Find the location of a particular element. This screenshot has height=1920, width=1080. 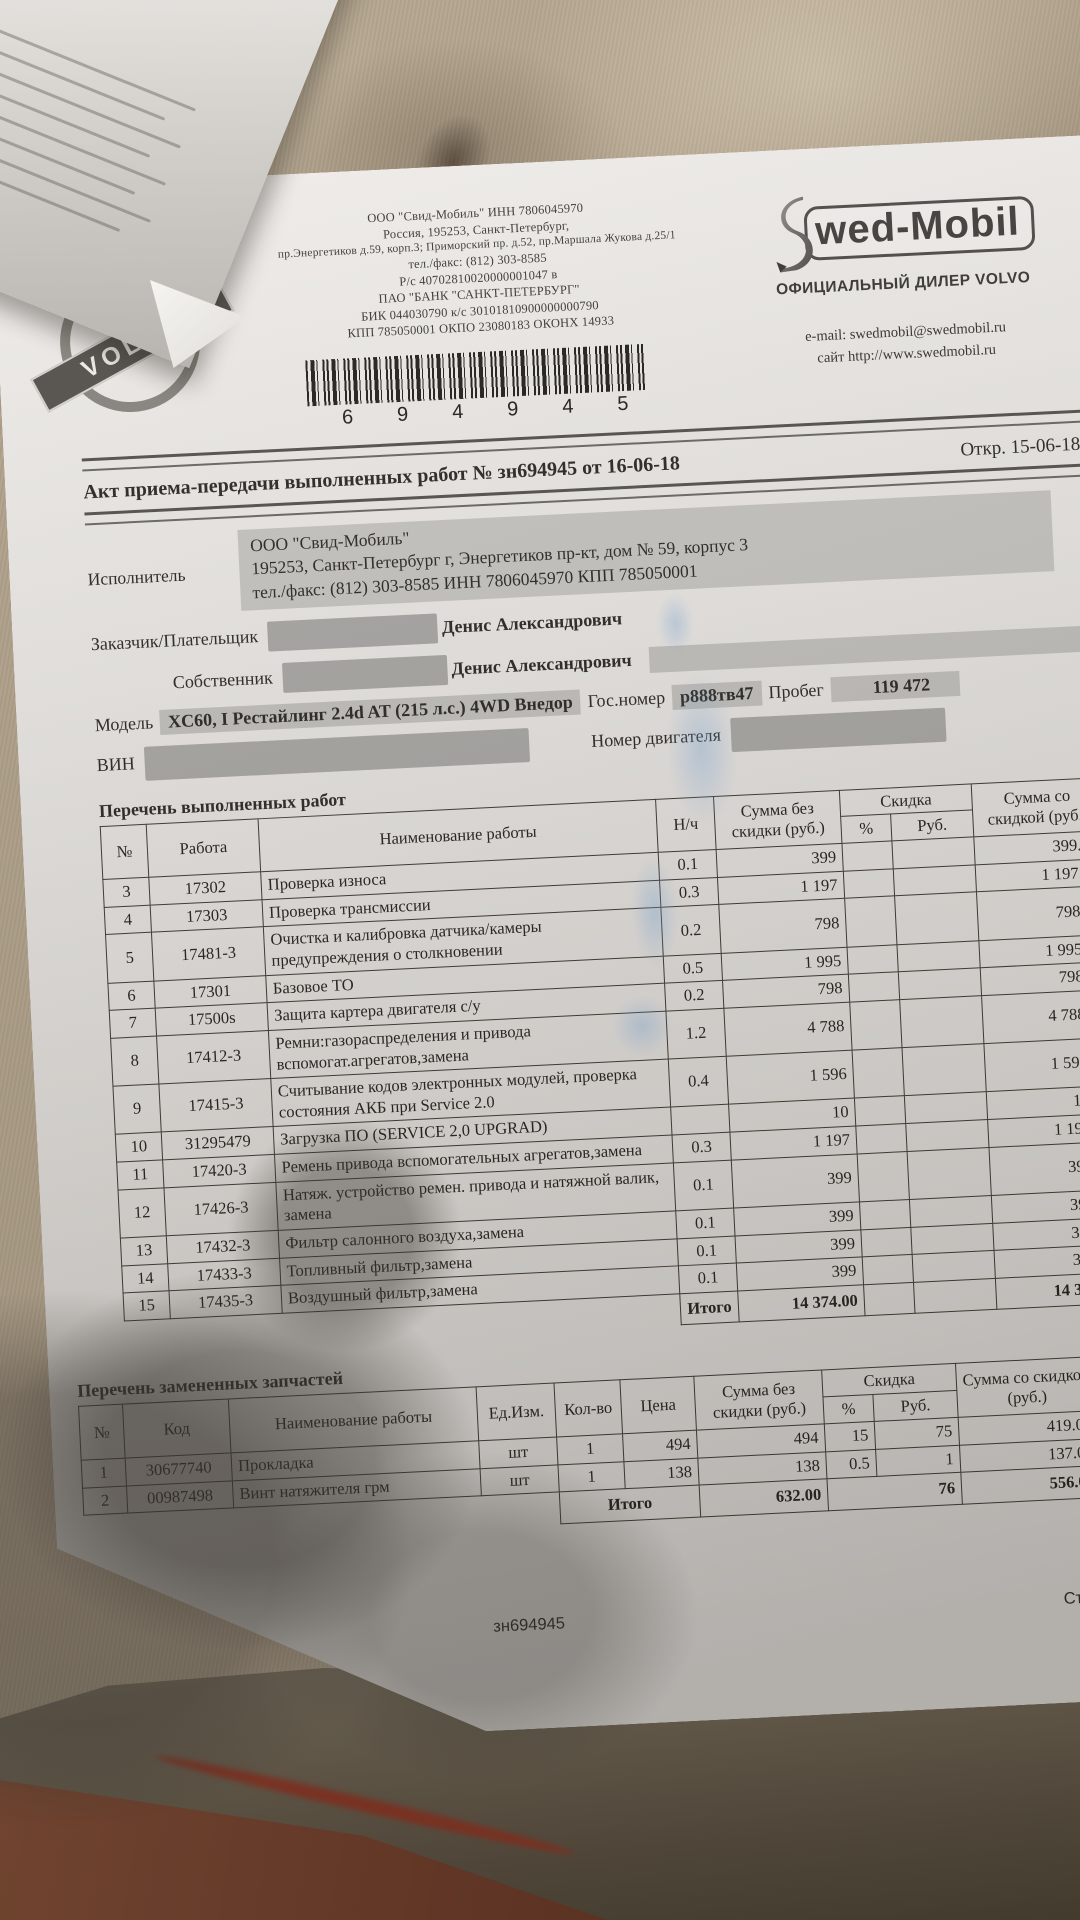

swedmobil-logo: wed-Mobil is located at coordinates (900, 229).